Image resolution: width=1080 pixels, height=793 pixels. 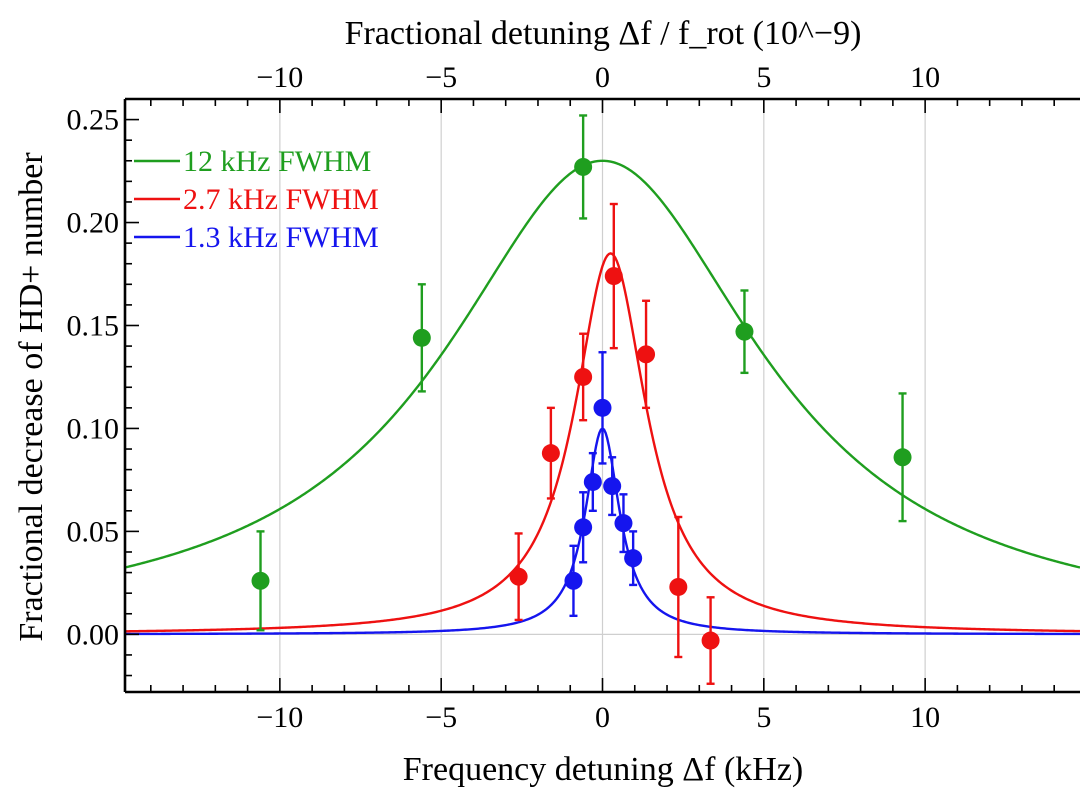 What do you see at coordinates (31, 397) in the screenshot?
I see `y-axis-title: Fractional decrease of HD+ number` at bounding box center [31, 397].